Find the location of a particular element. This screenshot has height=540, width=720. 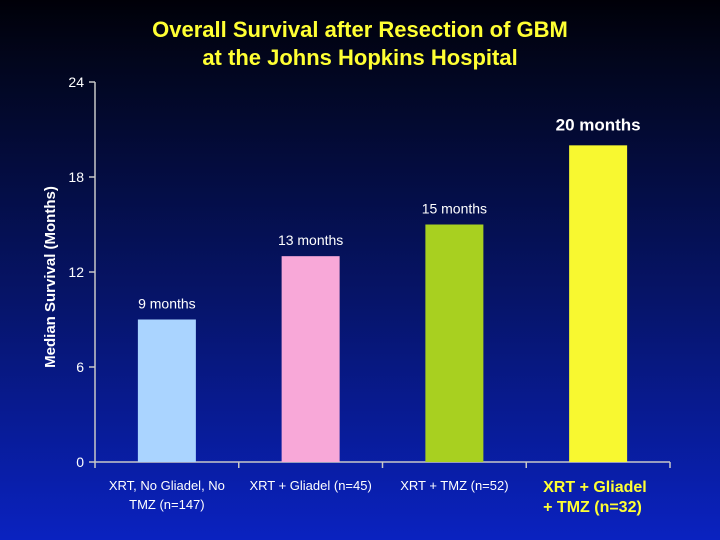

x-tick-label: + TMZ (n=32) is located at coordinates (592, 507).